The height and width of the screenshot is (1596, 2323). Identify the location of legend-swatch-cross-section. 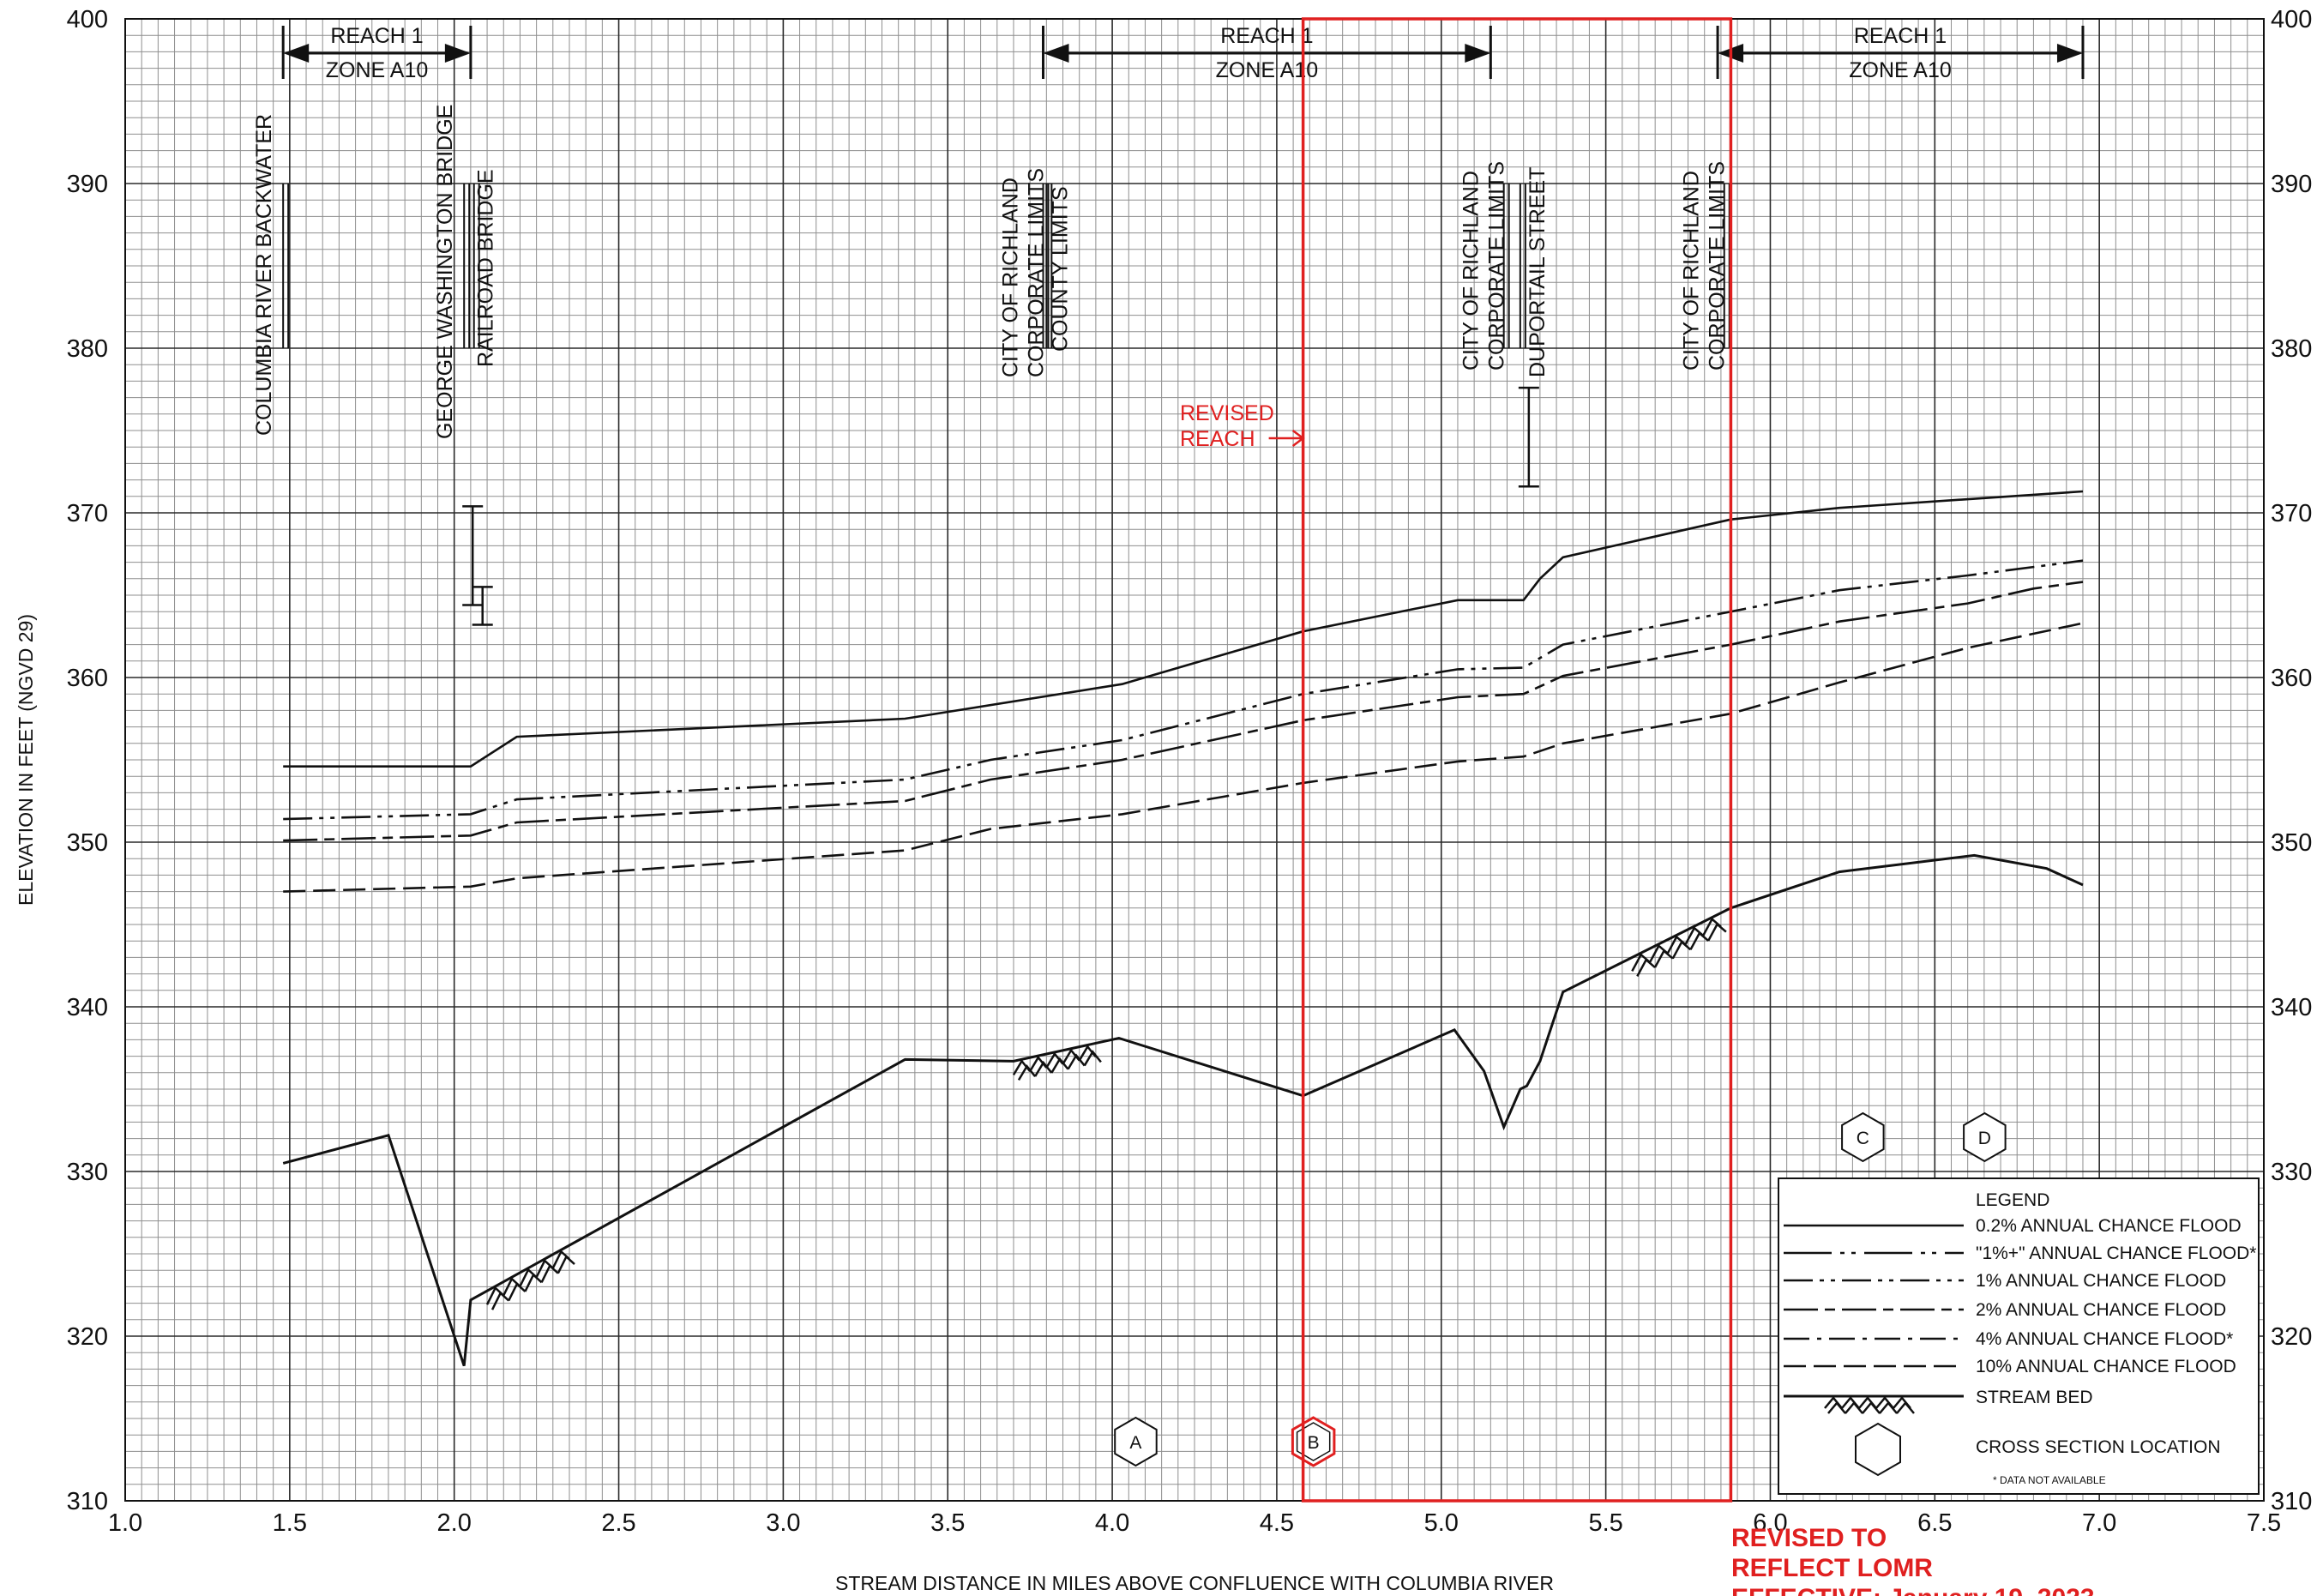
(1878, 1449).